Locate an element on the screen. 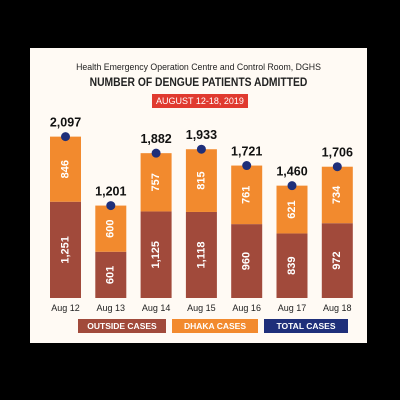 This screenshot has height=400, width=400. date-range-badge: AUGUST 12-18, 2019 is located at coordinates (200, 101).